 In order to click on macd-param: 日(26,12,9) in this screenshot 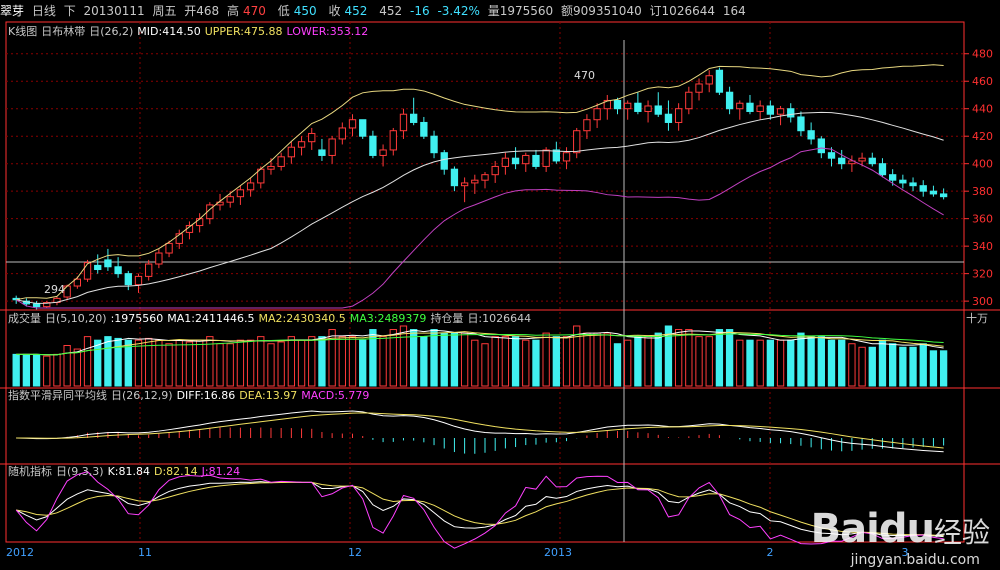, I will do `click(142, 395)`.